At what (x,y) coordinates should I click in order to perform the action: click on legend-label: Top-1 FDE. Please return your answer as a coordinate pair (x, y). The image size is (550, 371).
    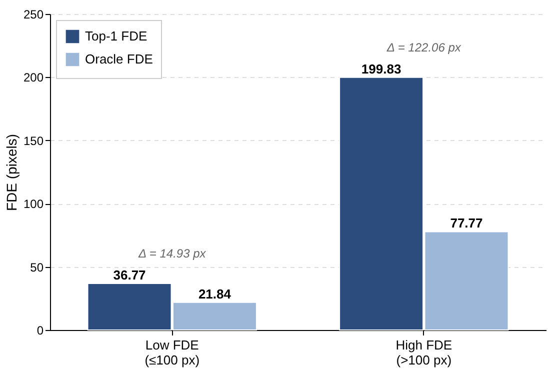
    Looking at the image, I should click on (116, 36).